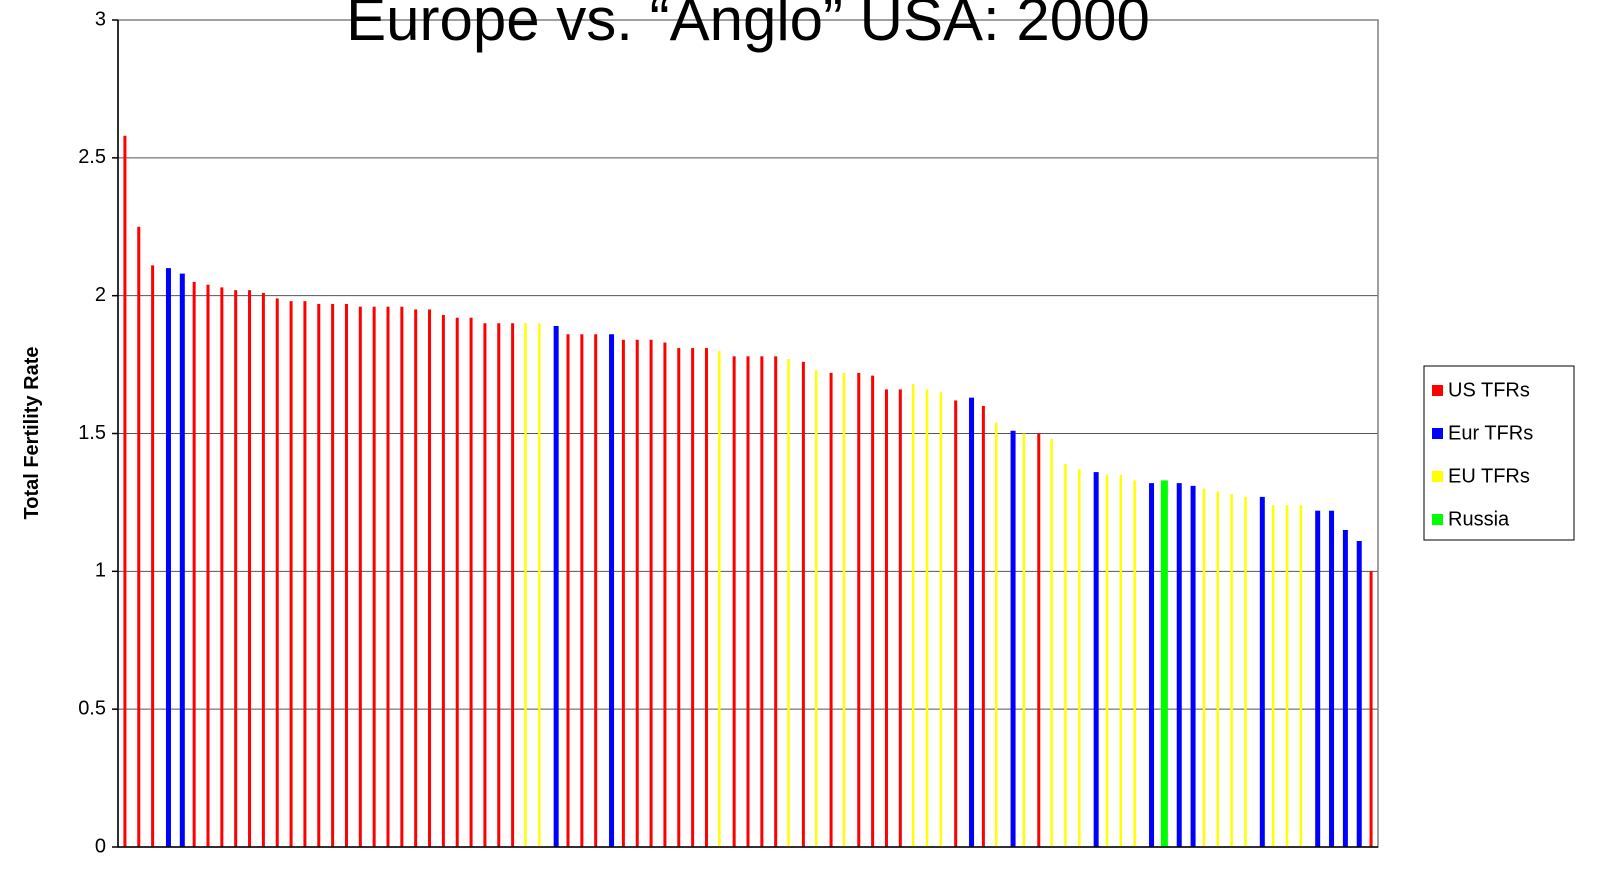 This screenshot has width=1603, height=874. What do you see at coordinates (100, 846) in the screenshot?
I see `y-tick-label: 0` at bounding box center [100, 846].